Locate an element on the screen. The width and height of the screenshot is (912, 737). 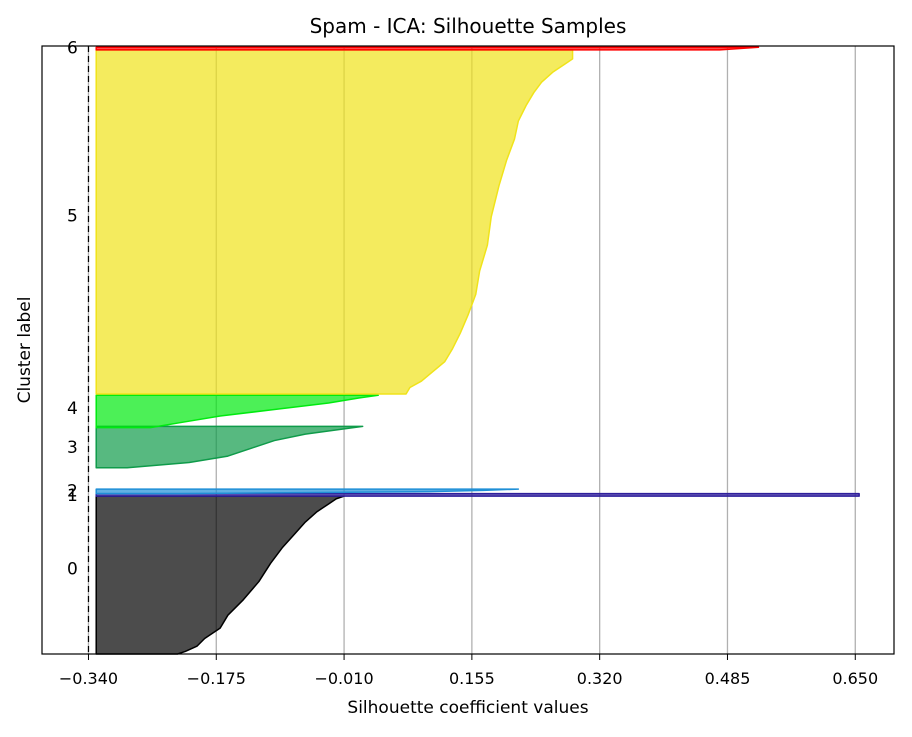
chart-title: Spam - ICA: Silhouette Samples is located at coordinates (468, 26).